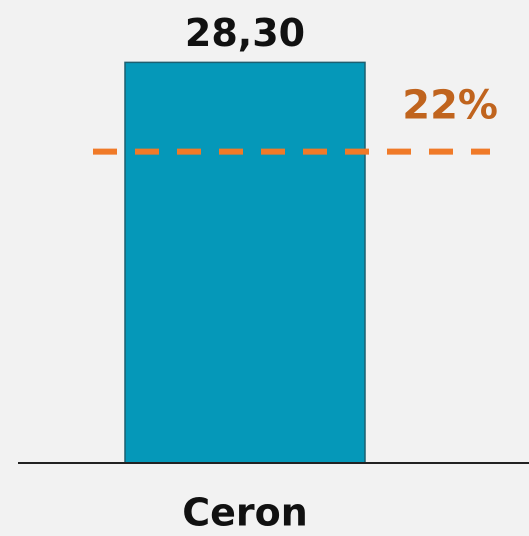 The width and height of the screenshot is (529, 536). I want to click on x-tick-label: Ceron, so click(245, 513).